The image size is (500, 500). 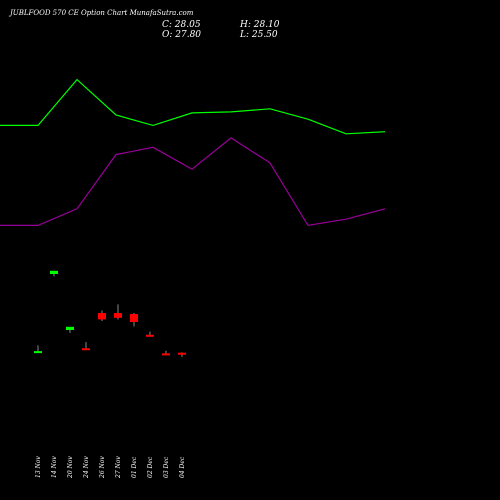 I want to click on x-tick-label: 26 Nov, so click(x=102, y=467).